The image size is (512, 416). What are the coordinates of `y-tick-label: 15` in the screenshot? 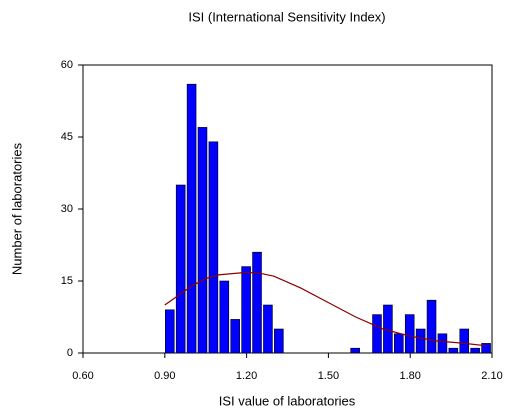 It's located at (67, 281).